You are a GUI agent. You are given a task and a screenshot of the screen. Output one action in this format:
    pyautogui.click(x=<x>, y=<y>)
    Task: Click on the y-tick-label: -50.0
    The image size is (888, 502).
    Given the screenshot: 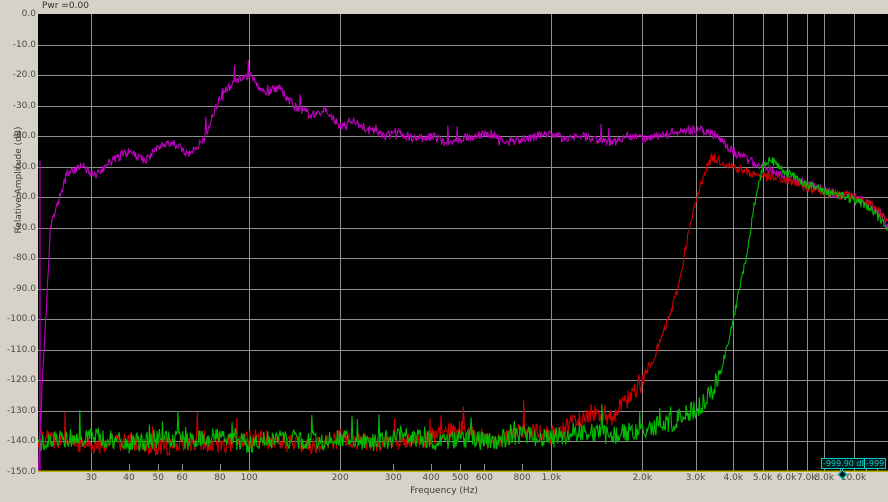 What is the action you would take?
    pyautogui.click(x=24, y=166)
    